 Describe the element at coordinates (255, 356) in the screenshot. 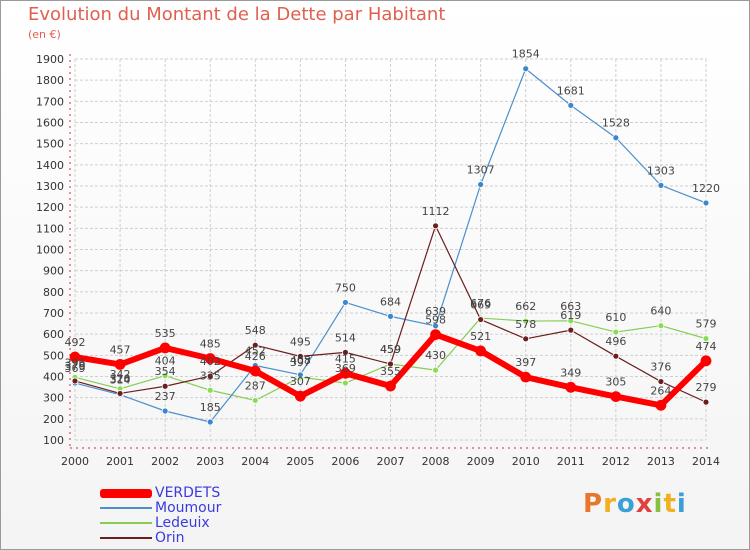

I see `data-label-verdets: 426` at that location.